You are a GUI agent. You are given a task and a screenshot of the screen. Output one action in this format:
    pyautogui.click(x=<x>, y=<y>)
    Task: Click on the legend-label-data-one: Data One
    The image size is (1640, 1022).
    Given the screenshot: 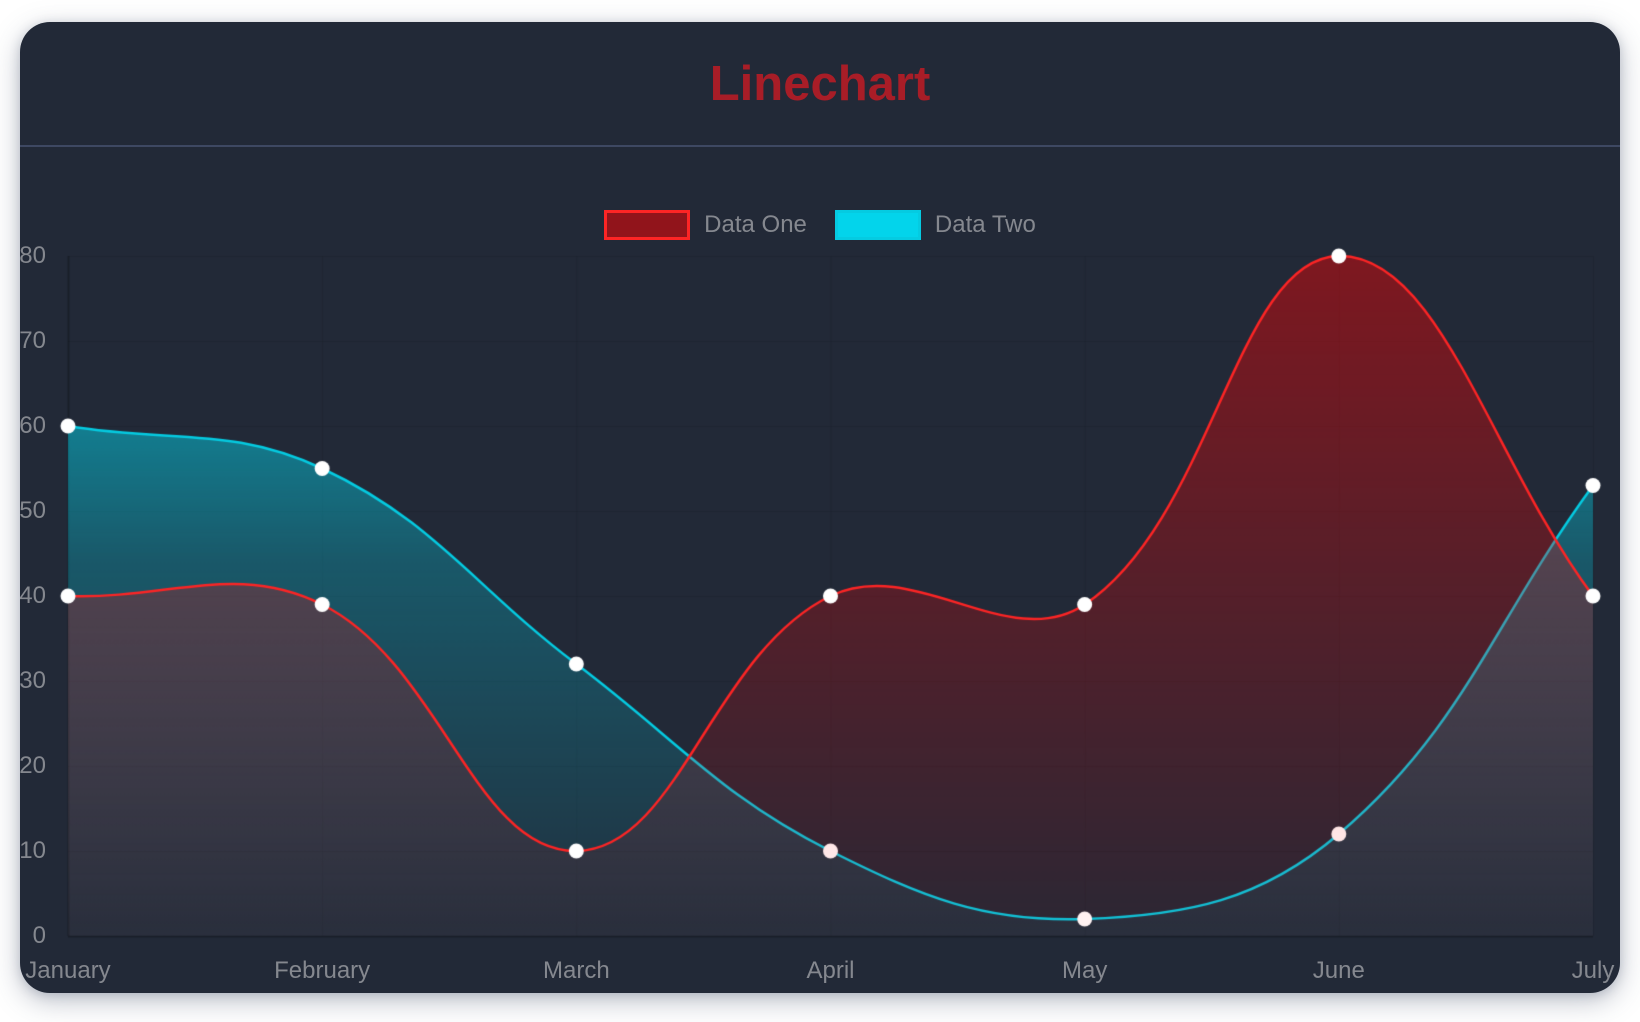 What is the action you would take?
    pyautogui.click(x=755, y=224)
    